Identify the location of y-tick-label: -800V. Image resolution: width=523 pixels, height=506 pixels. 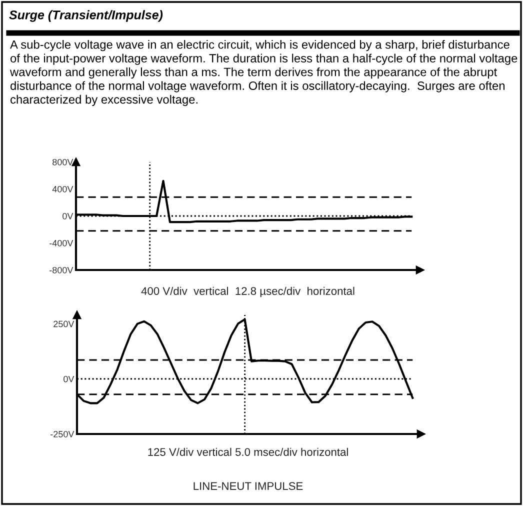
(62, 270).